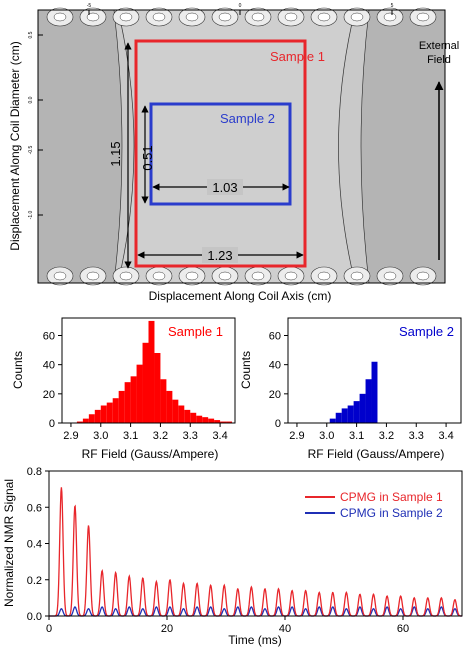 The width and height of the screenshot is (471, 650). I want to click on contour-left-tick-label: -0.5, so click(31, 149).